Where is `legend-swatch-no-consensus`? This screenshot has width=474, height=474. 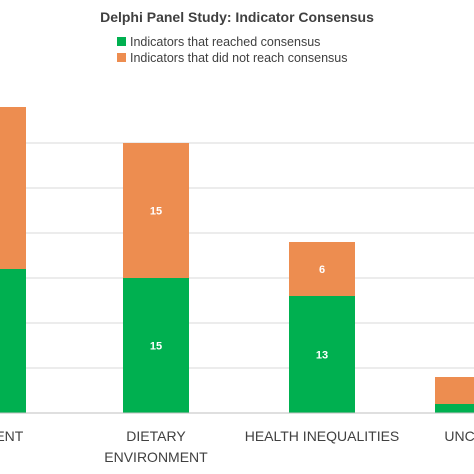
legend-swatch-no-consensus is located at coordinates (121, 57).